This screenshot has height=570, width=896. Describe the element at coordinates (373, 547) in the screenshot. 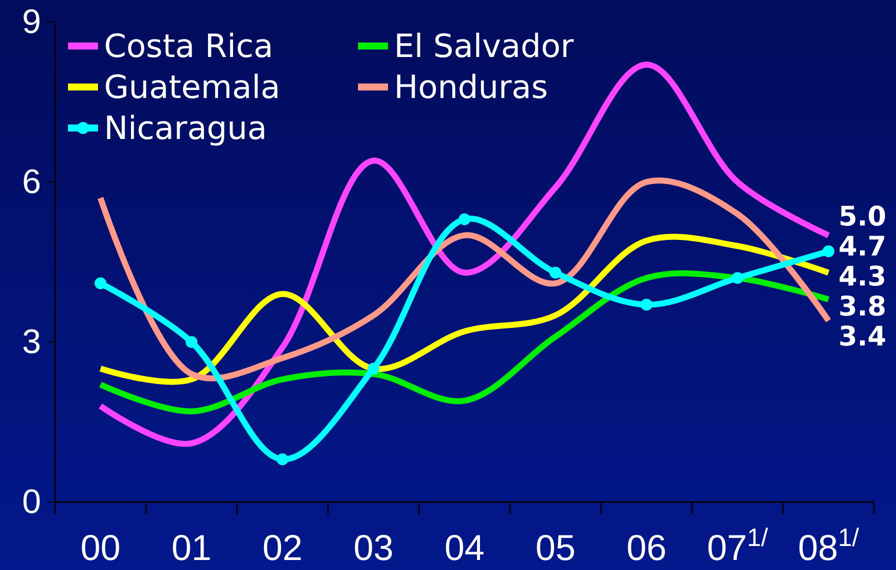

I see `x-tick-label: 03` at that location.